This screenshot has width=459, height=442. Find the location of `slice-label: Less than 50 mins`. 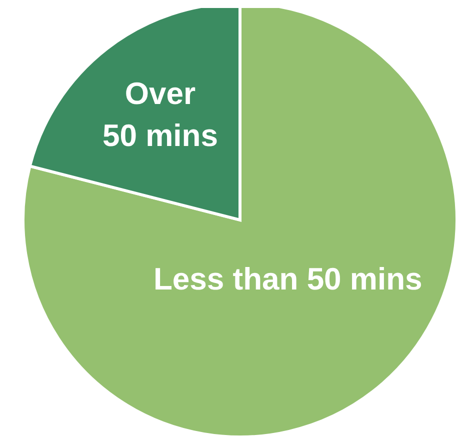

slice-label: Less than 50 mins is located at coordinates (287, 279).